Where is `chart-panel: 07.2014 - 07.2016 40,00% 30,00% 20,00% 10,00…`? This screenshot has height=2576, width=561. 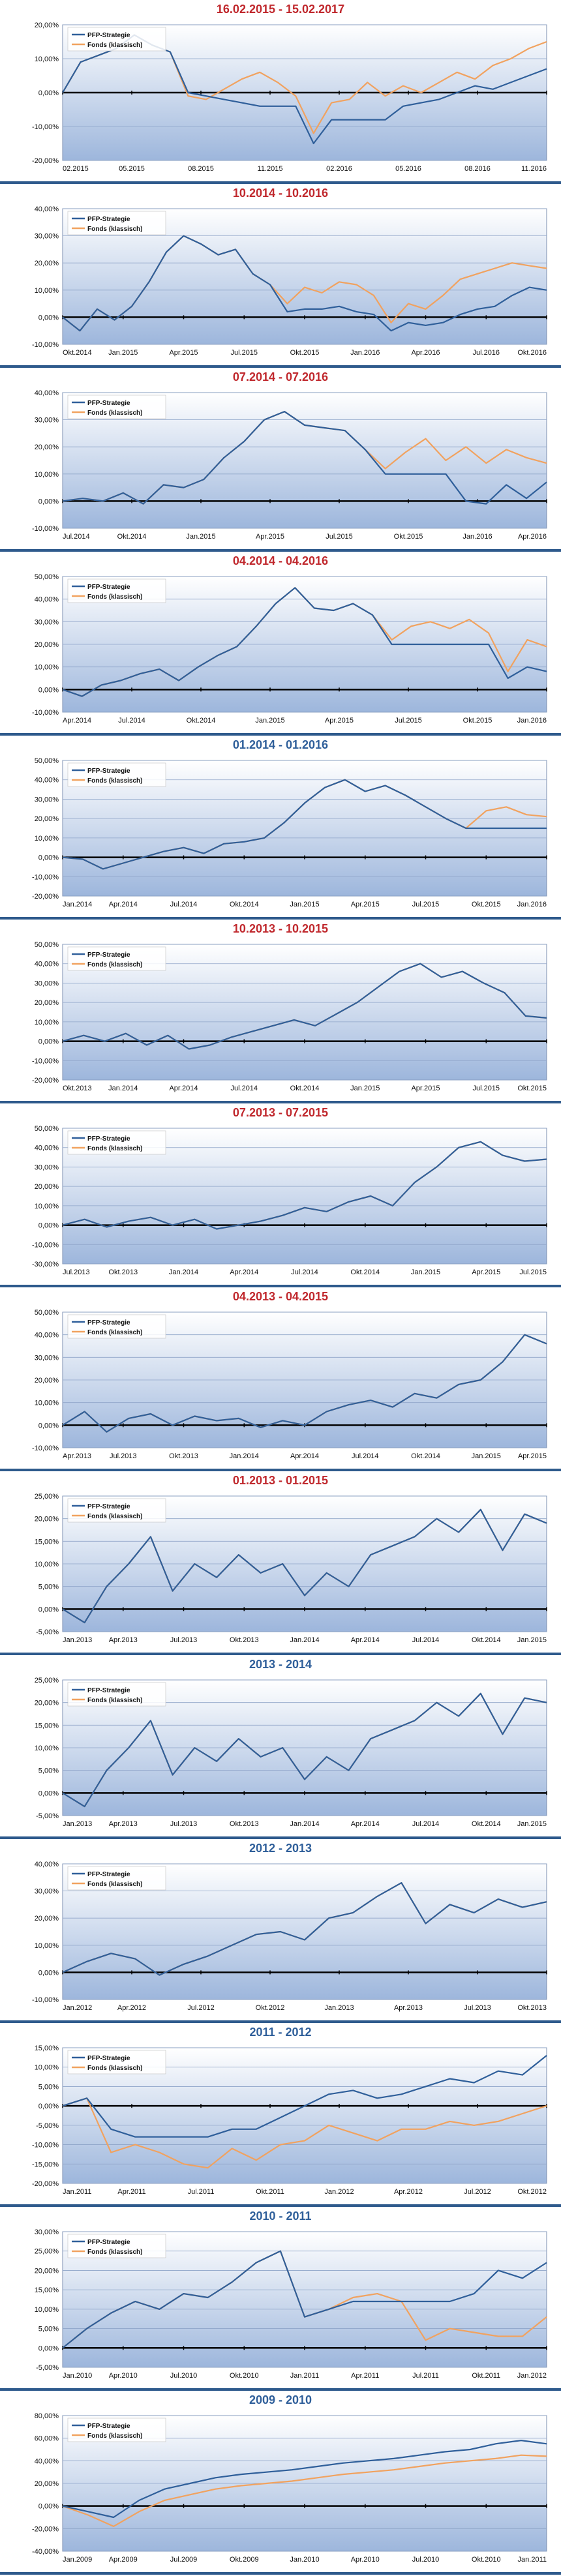
chart-panel: 07.2014 - 07.2016 40,00% 30,00% 20,00% 10,00… is located at coordinates (280, 460).